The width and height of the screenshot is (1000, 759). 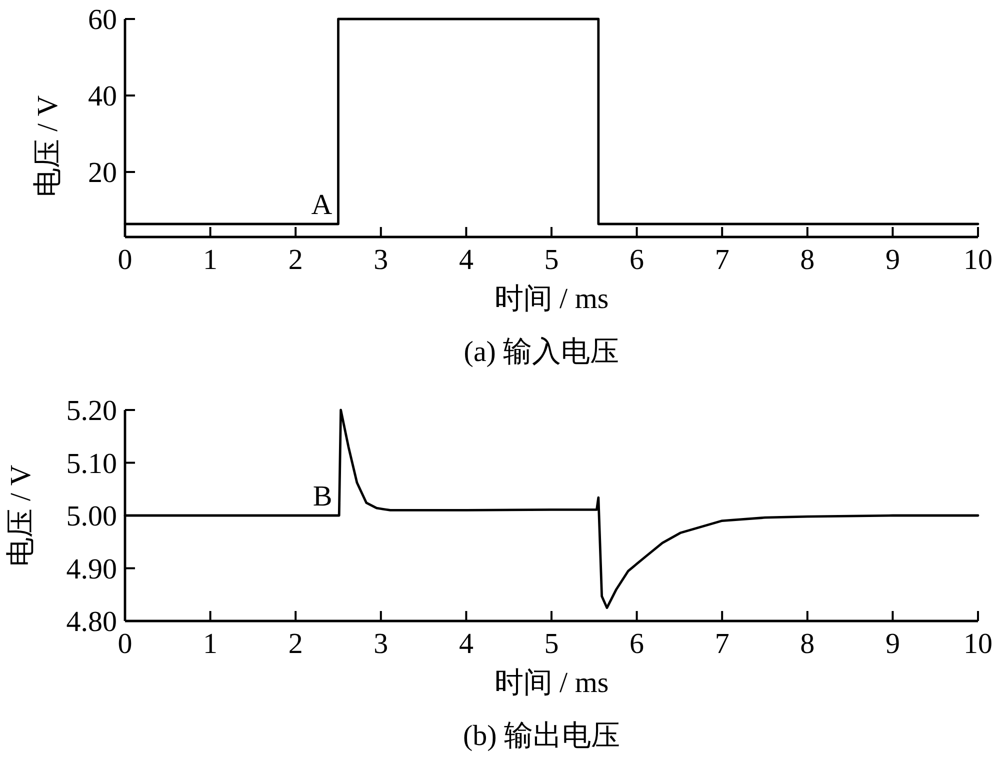 I want to click on annotation: A, so click(x=321, y=204).